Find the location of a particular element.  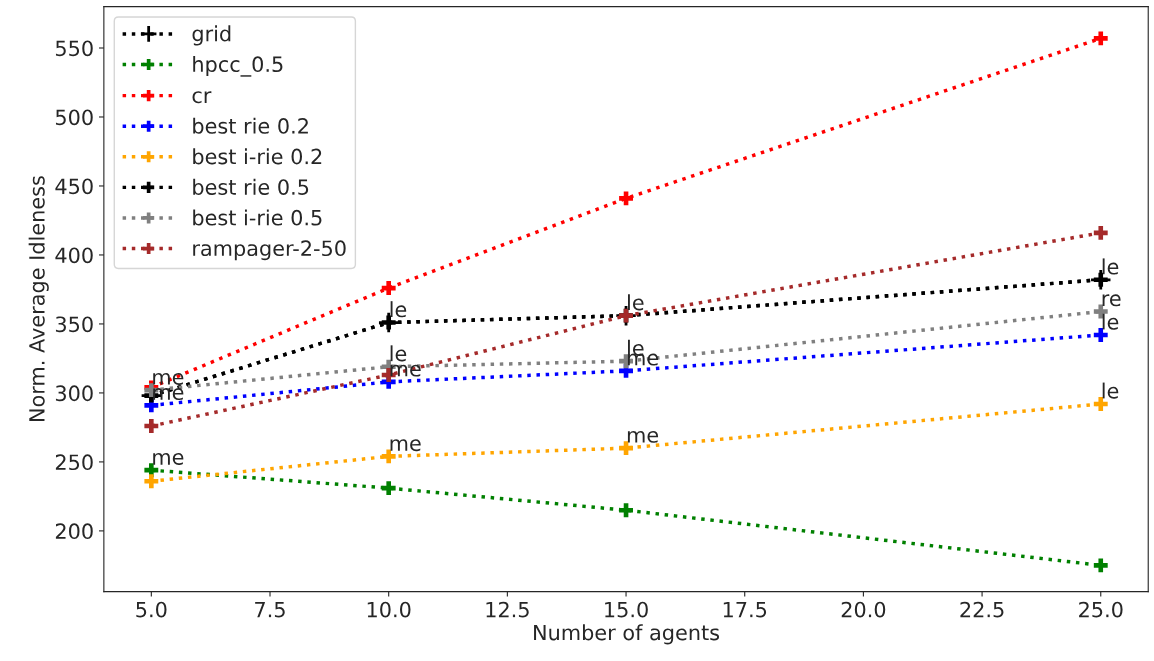

x-tick-label: 5.0 is located at coordinates (151, 609).